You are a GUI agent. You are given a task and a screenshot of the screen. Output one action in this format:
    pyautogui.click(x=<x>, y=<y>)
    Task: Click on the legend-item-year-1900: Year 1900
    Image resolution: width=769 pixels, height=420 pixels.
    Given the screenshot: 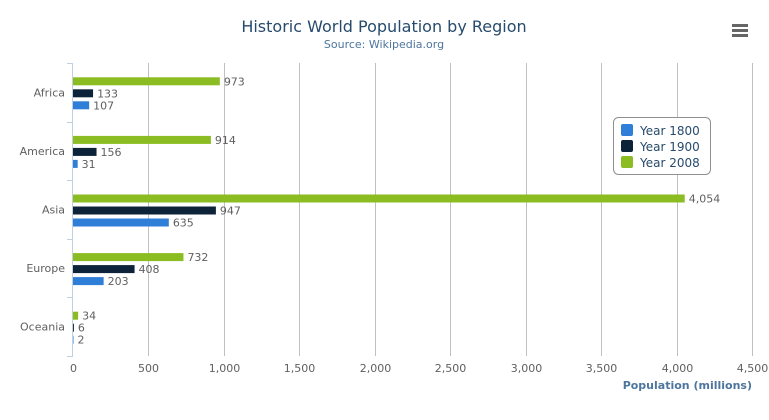 What is the action you would take?
    pyautogui.click(x=660, y=147)
    